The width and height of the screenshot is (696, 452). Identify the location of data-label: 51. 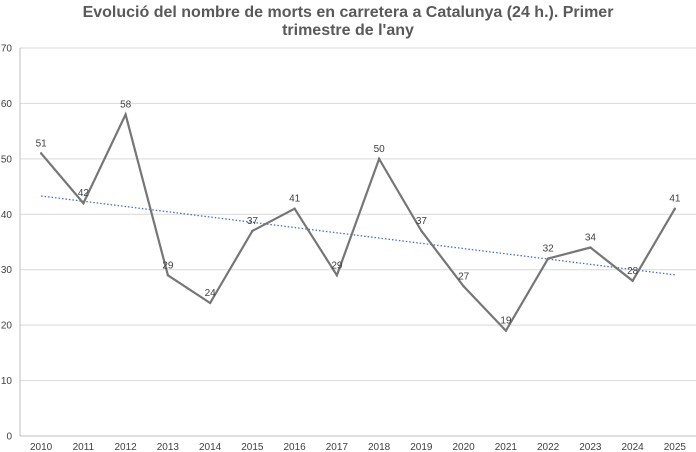
(42, 143).